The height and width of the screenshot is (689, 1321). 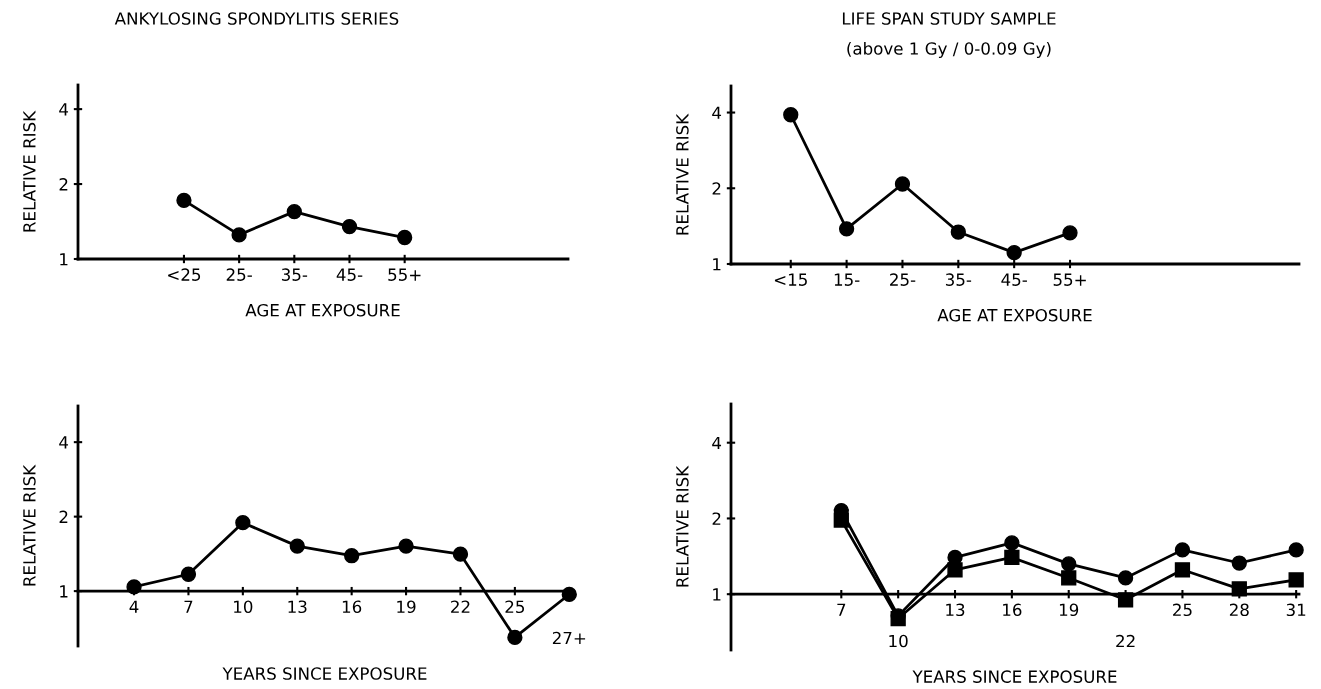 I want to click on x-tick-label: 31, so click(x=1296, y=610).